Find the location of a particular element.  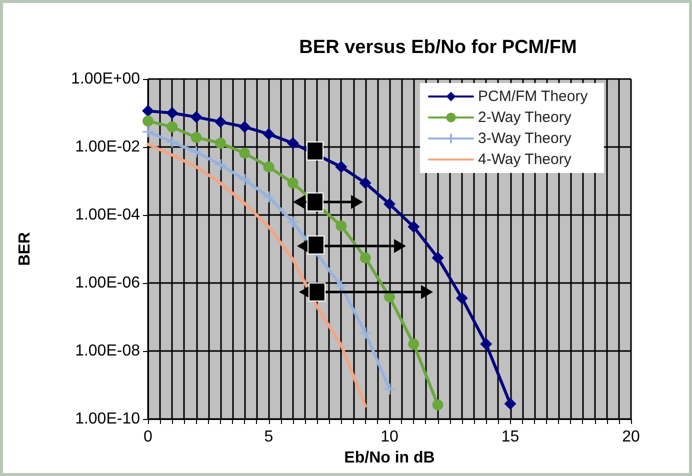

y-tick-label: 1.00E-08 is located at coordinates (107, 351).